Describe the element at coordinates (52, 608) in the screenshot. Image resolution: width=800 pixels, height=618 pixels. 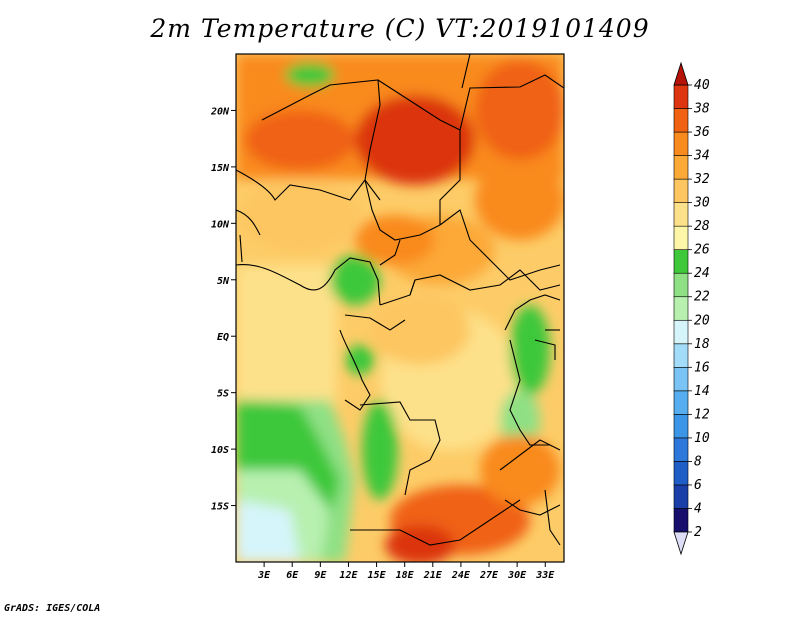
I see `credit-text: GrADS: IGES/COLA` at that location.